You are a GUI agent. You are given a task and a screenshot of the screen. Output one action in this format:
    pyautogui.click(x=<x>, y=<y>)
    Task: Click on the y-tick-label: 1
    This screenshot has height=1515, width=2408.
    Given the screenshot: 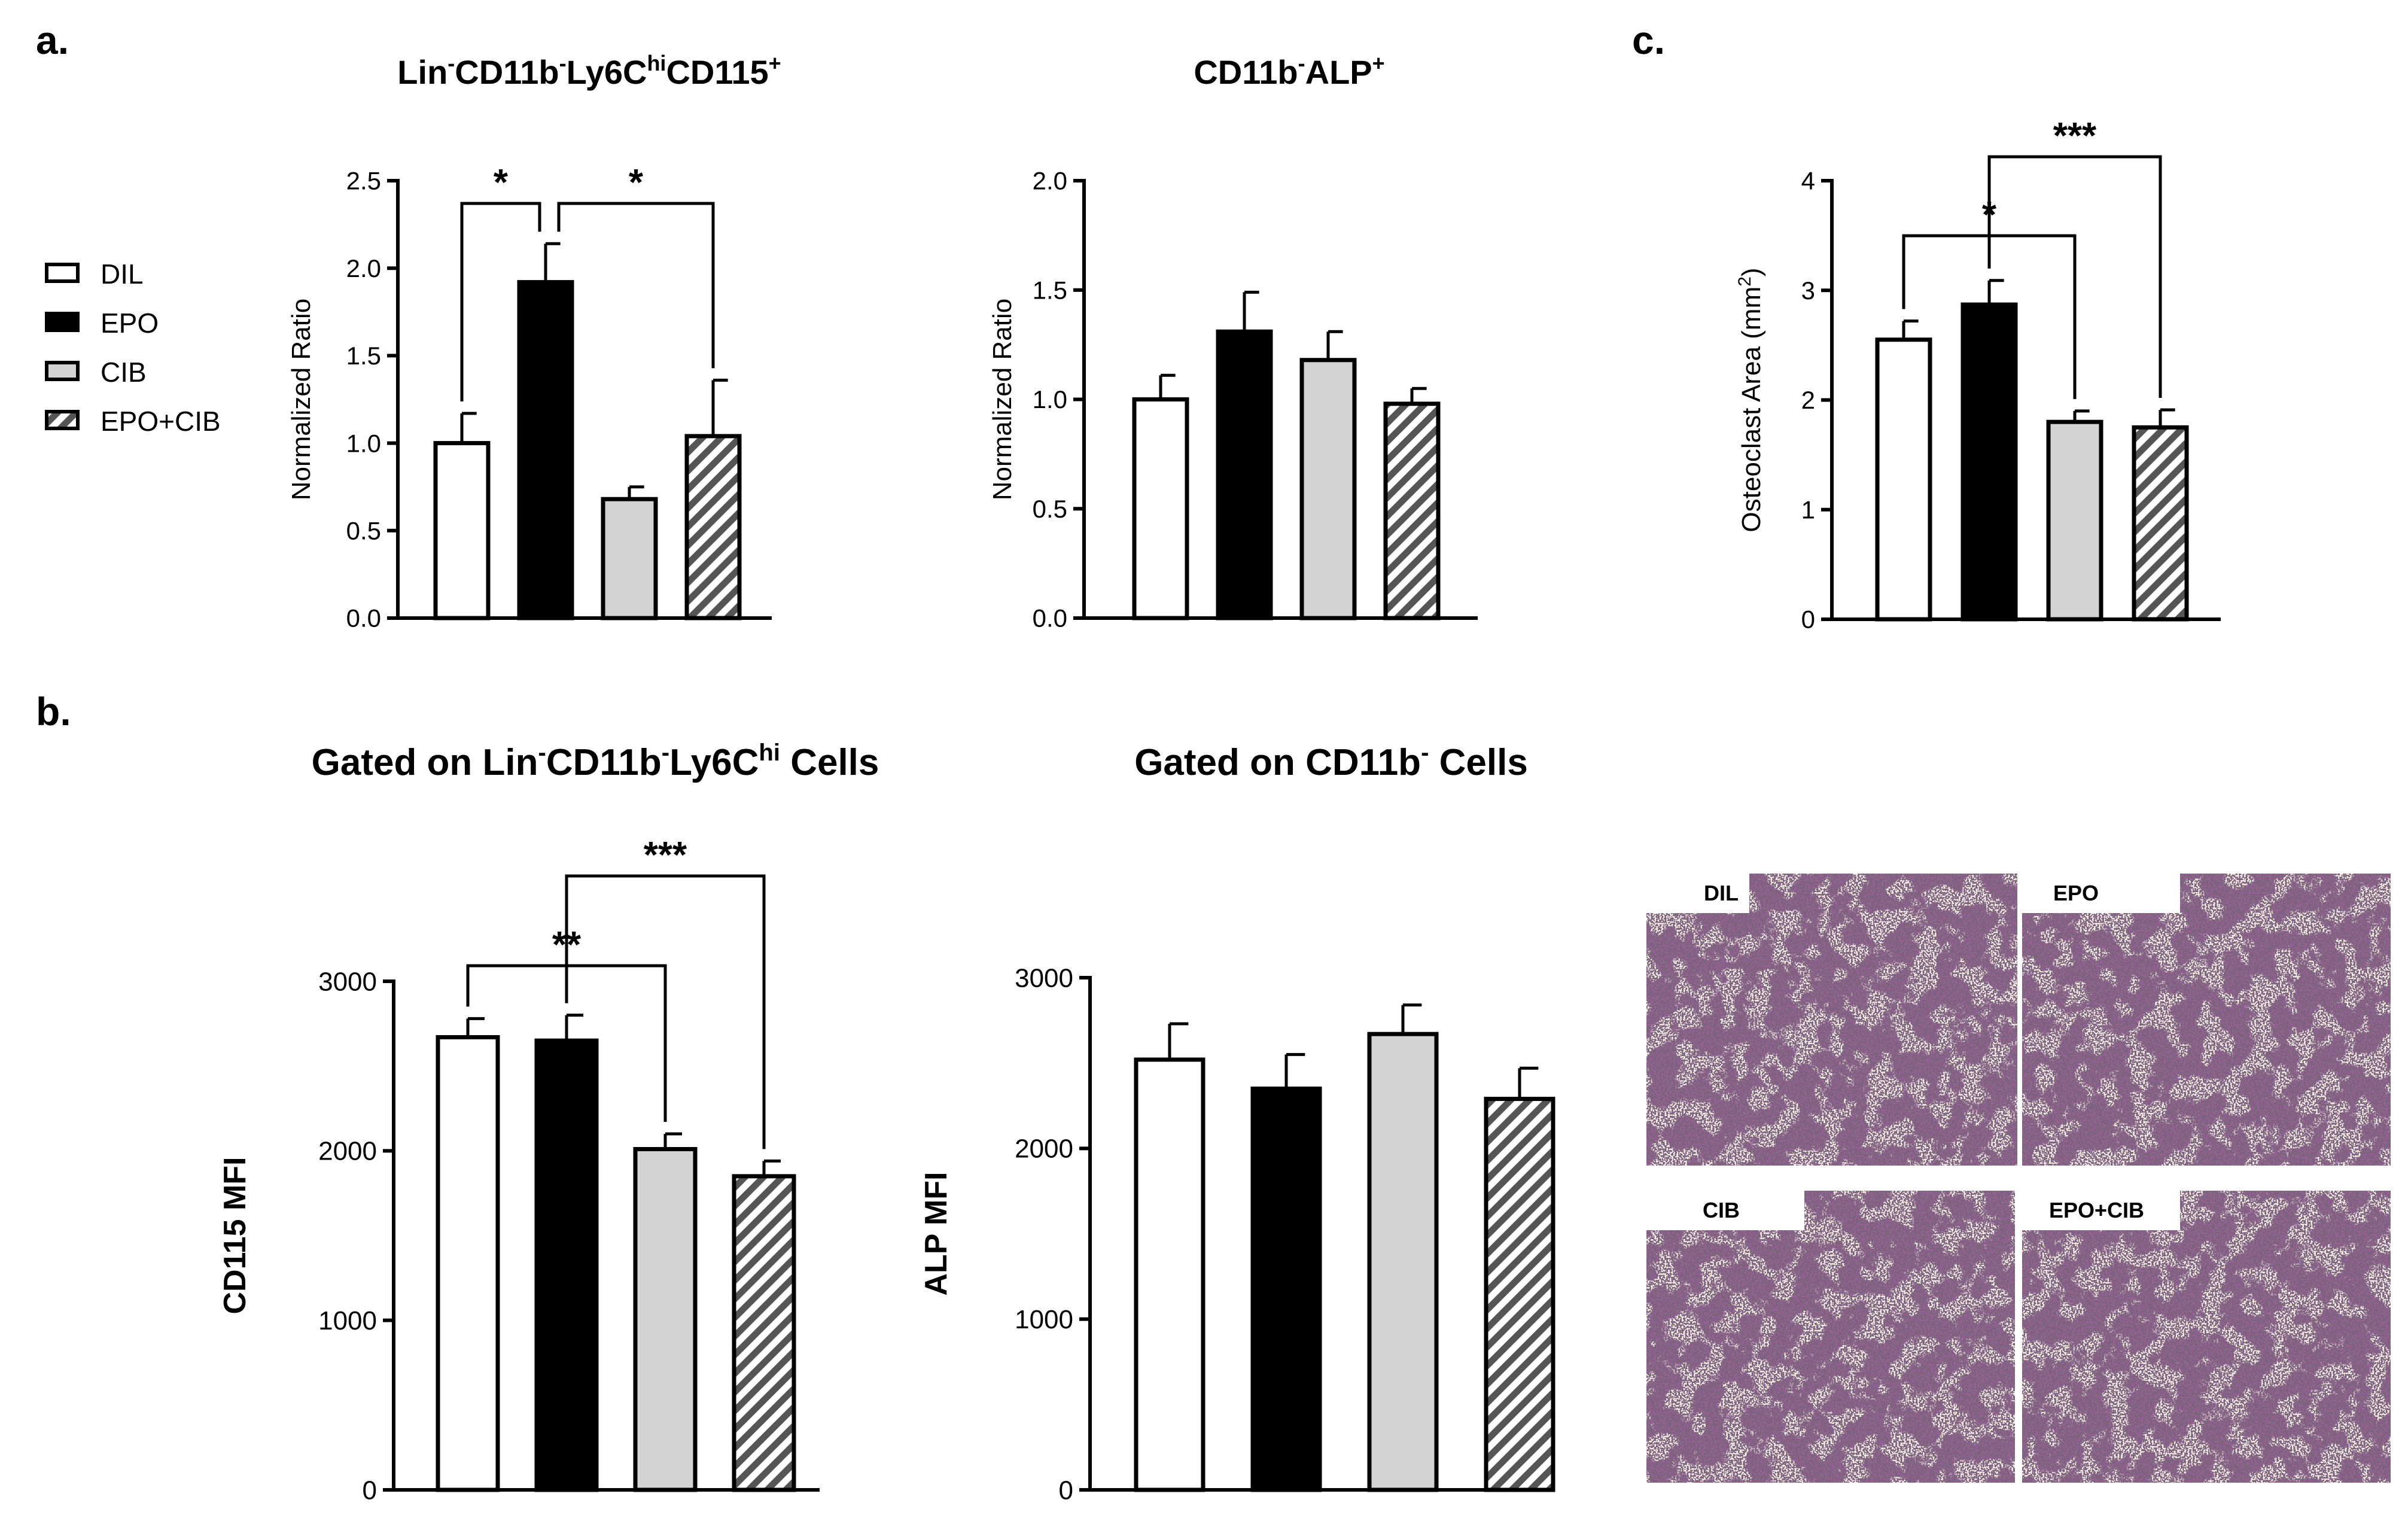 What is the action you would take?
    pyautogui.click(x=1808, y=509)
    